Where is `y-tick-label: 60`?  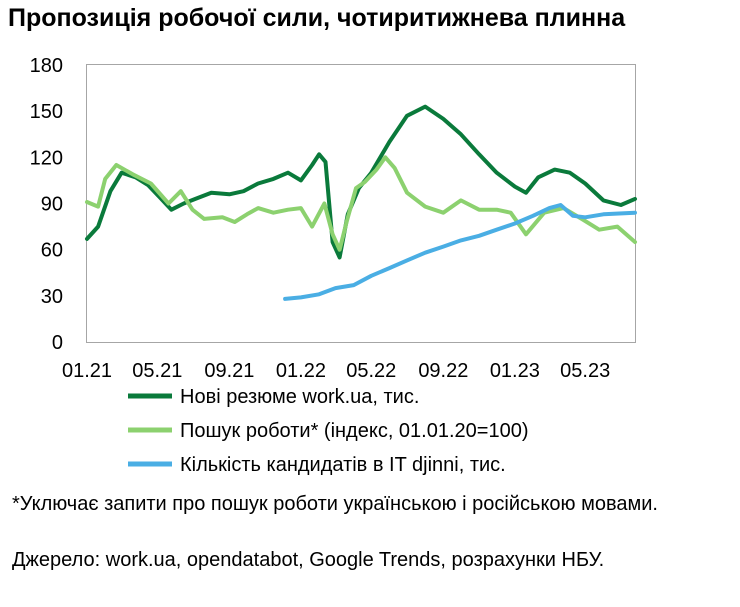
y-tick-label: 60 is located at coordinates (52, 251).